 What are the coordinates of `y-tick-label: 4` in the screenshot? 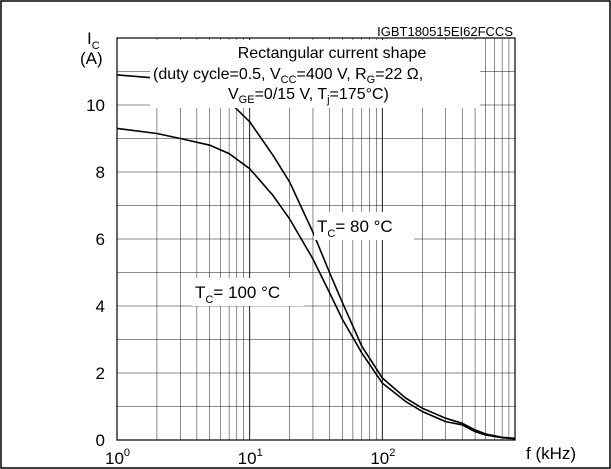 It's located at (100, 306).